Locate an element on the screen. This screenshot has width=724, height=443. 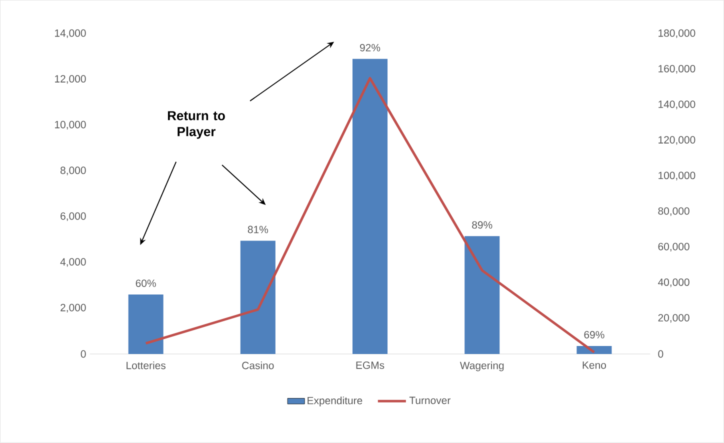
x-tick-label: Keno is located at coordinates (594, 365).